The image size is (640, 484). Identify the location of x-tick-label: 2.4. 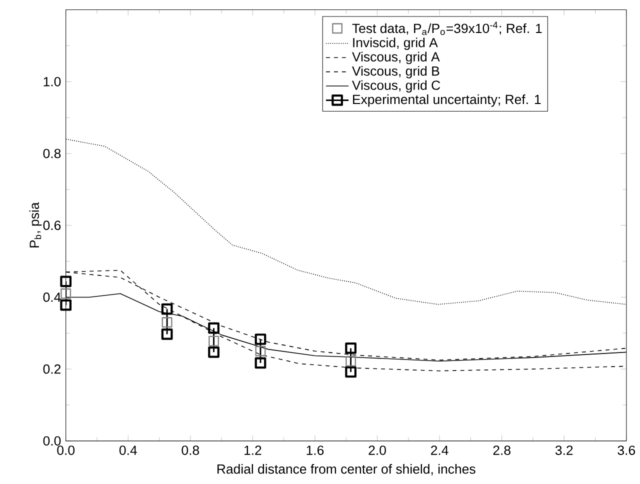
(439, 450).